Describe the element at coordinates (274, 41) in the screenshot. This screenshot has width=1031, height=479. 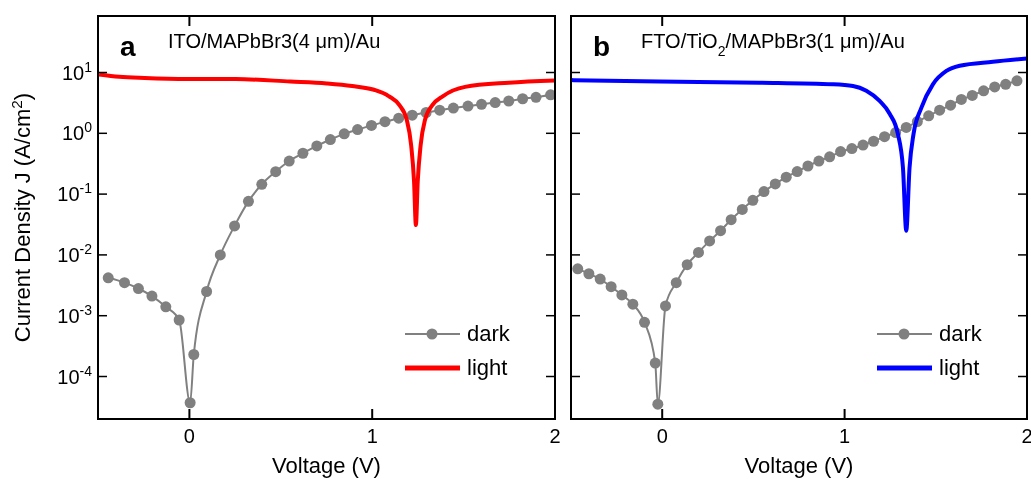
I see `text: ITO/MAPbBr3(4 μm)/Au` at that location.